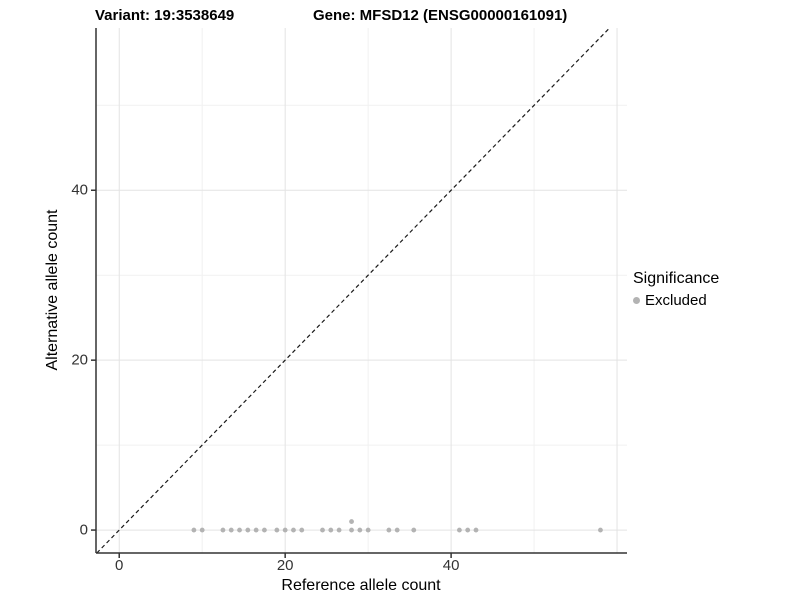 The image size is (800, 600). I want to click on legend-item-label: Excluded, so click(676, 300).